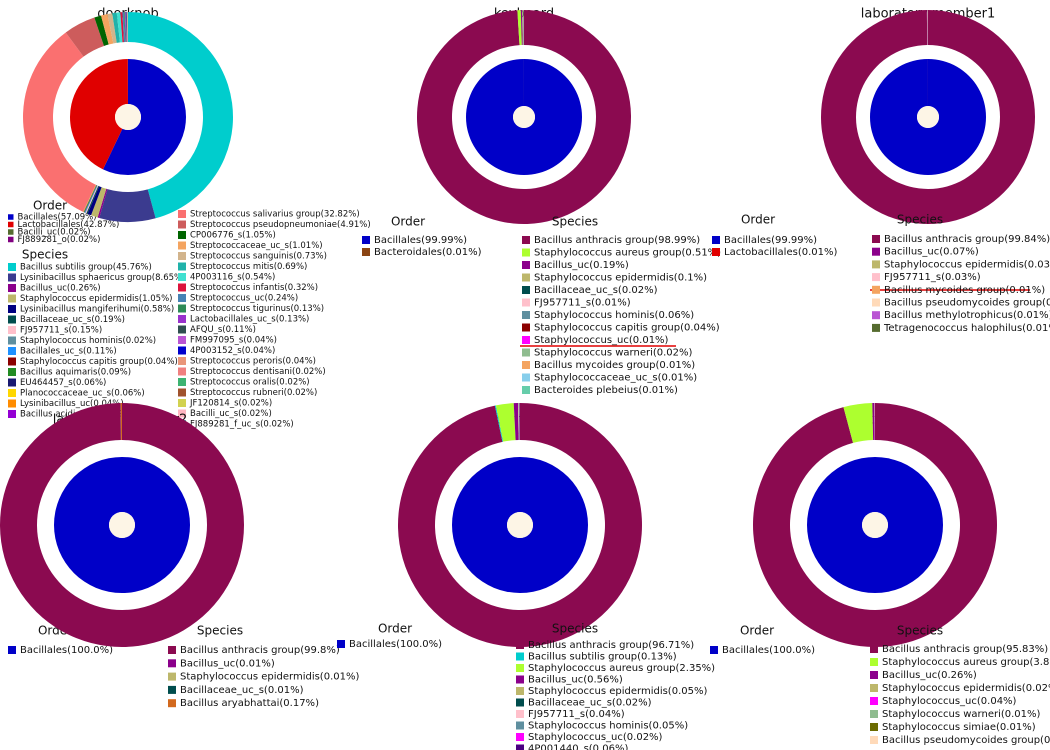 The height and width of the screenshot is (750, 1050). Describe the element at coordinates (232, 278) in the screenshot. I see `legend-label: 4P003116_s(0.54%)` at that location.